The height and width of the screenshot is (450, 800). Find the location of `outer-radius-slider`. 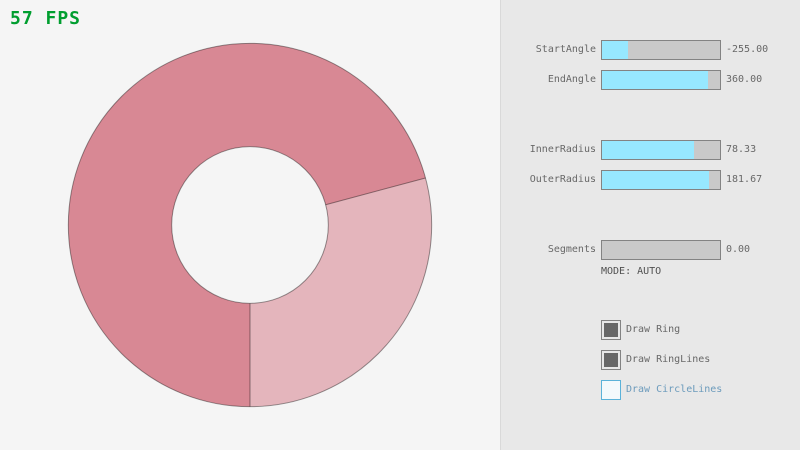

outer-radius-slider is located at coordinates (661, 180).